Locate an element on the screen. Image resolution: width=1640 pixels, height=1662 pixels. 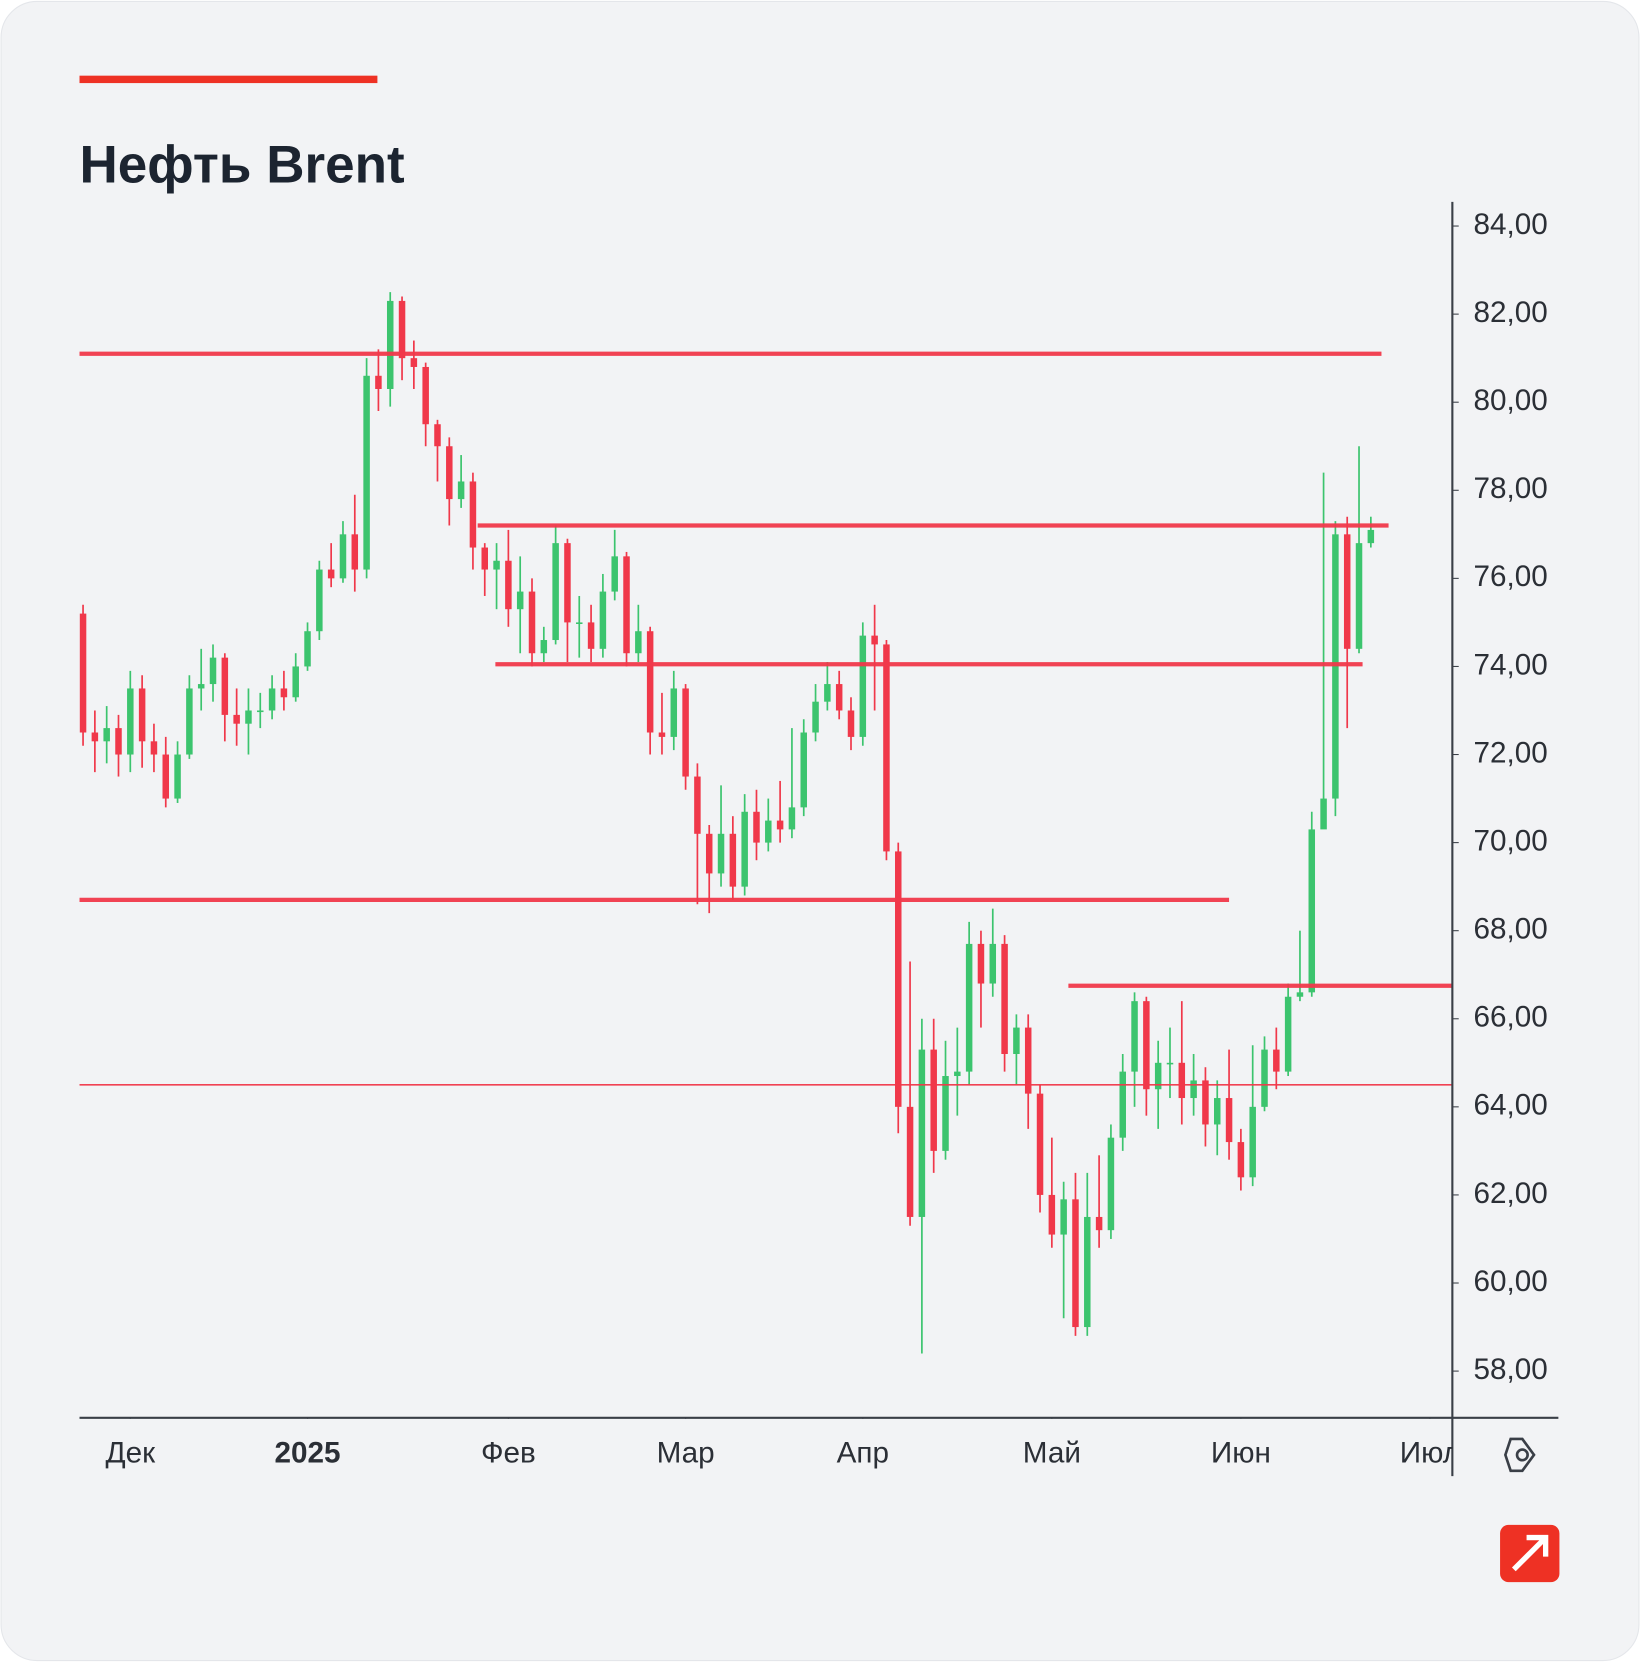
y-tick-label: 60,00 is located at coordinates (1511, 1281).